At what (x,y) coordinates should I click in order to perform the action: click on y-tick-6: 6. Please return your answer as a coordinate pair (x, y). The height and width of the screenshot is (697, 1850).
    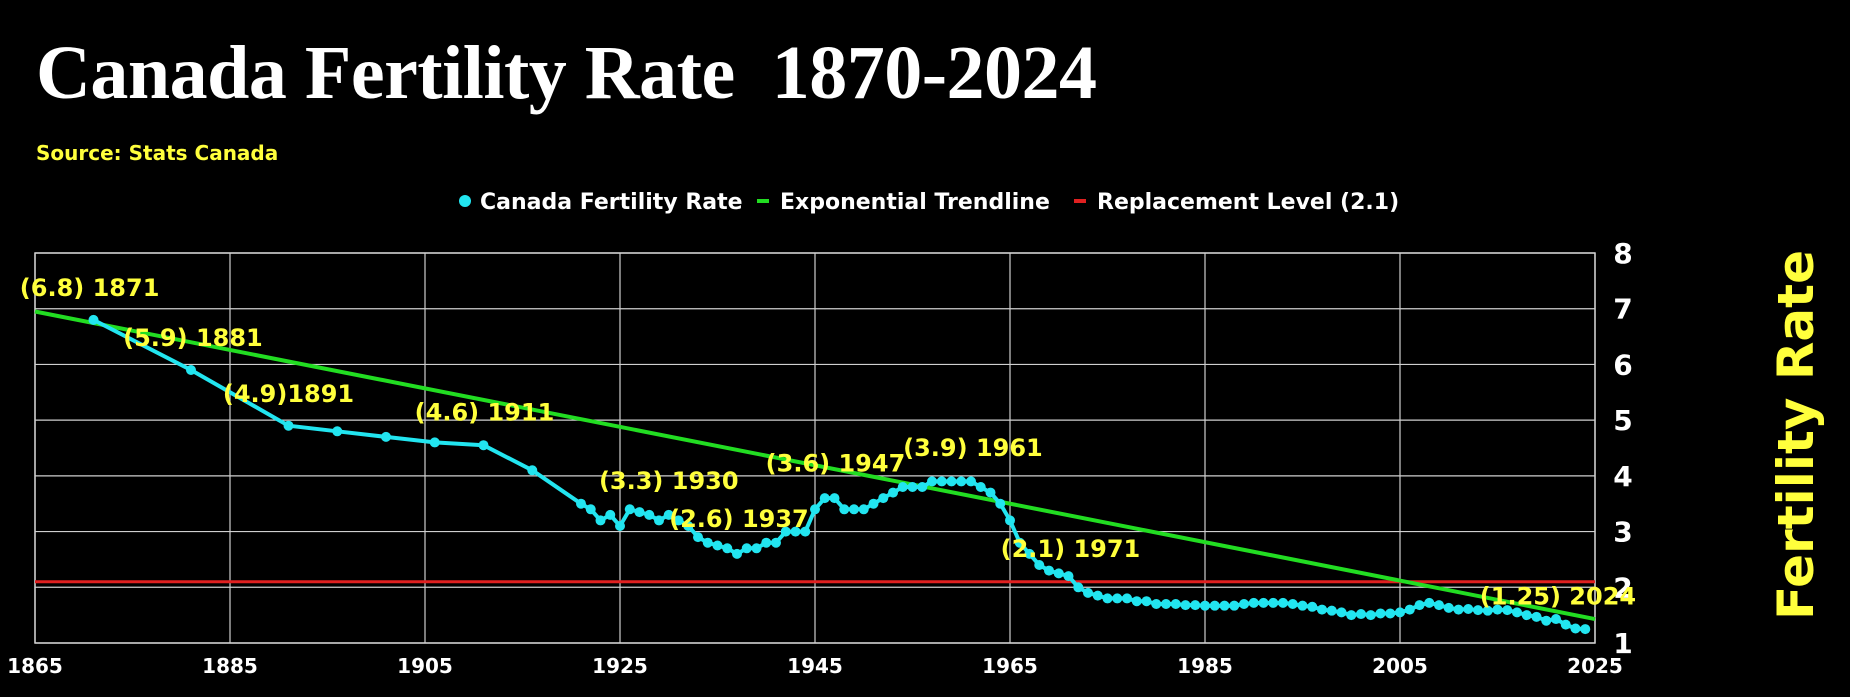
    Looking at the image, I should click on (1622, 364).